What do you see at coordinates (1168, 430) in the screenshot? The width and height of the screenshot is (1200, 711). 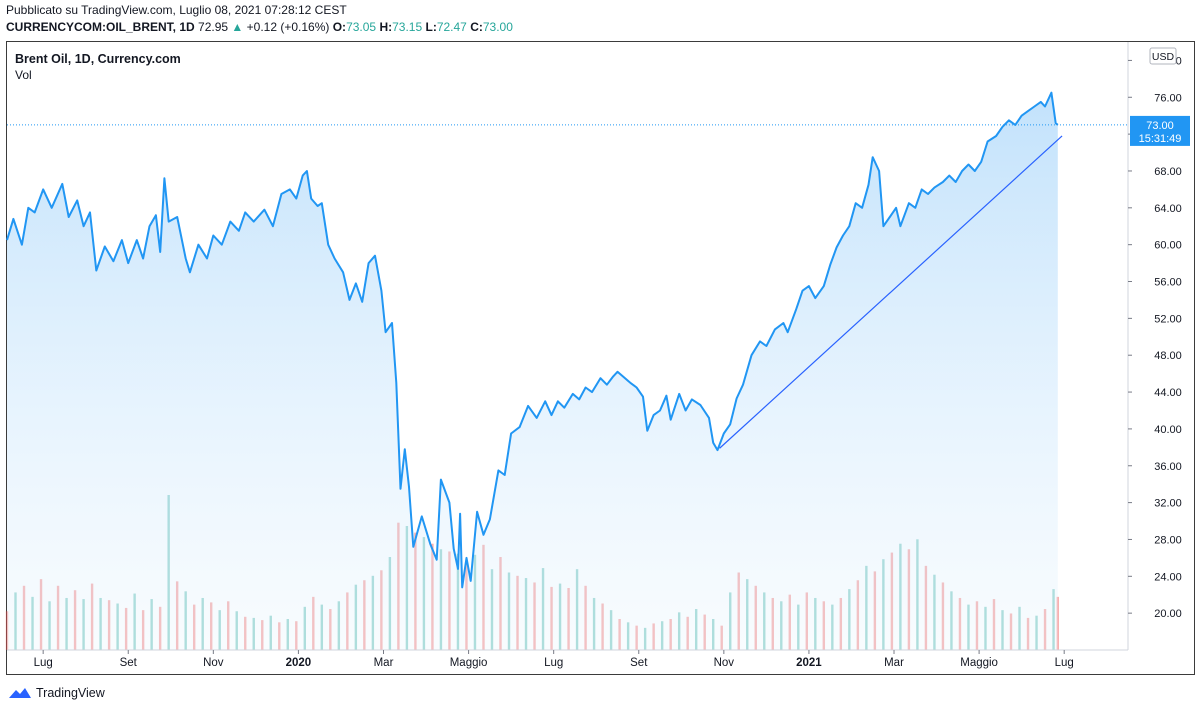 I see `price-tick-label: 40.00` at bounding box center [1168, 430].